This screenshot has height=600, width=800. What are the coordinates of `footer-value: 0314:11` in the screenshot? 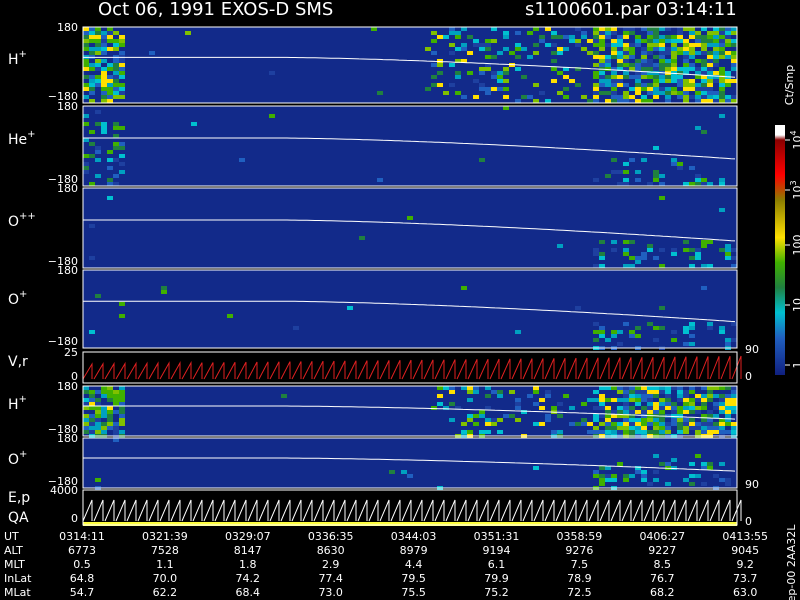 It's located at (82, 536).